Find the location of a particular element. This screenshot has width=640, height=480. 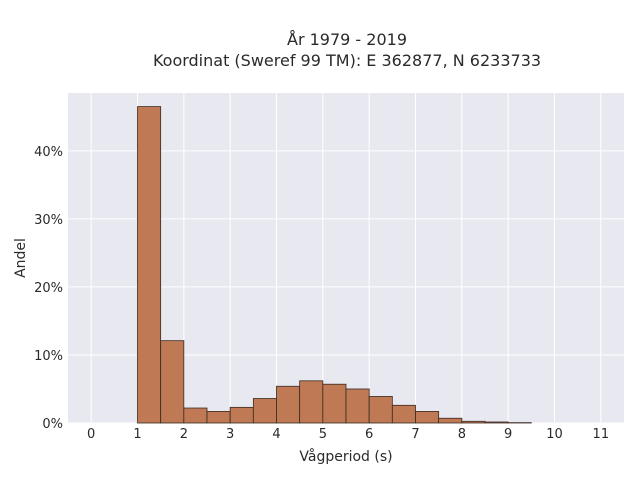

y-axis-label: Andel is located at coordinates (21, 258).